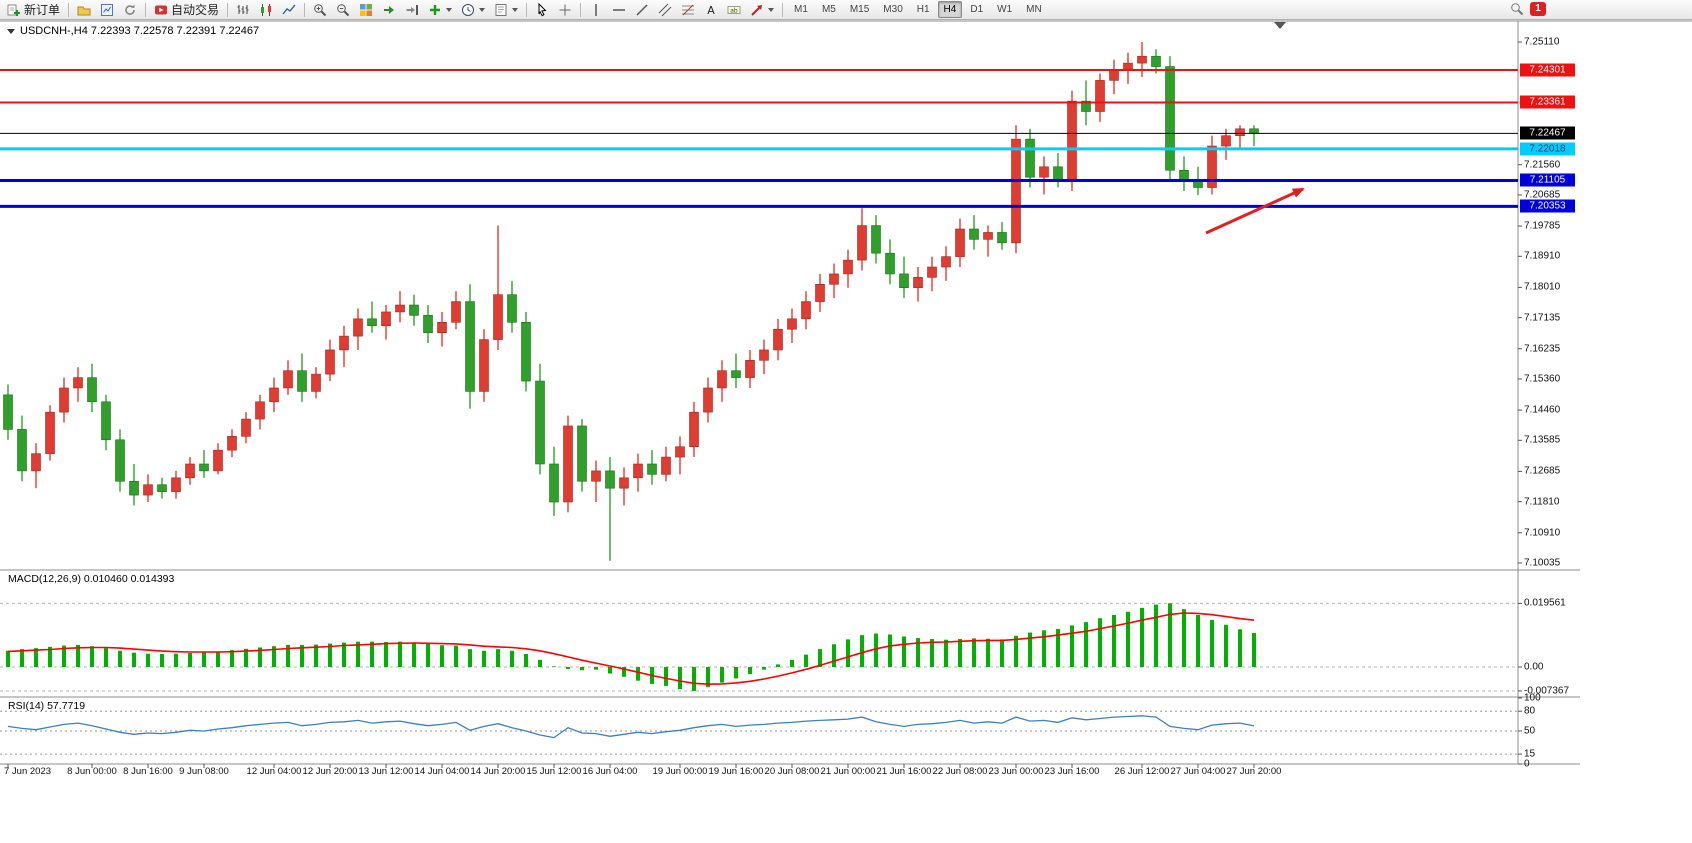 The image size is (1692, 843). I want to click on cursor-tool-button, so click(542, 10).